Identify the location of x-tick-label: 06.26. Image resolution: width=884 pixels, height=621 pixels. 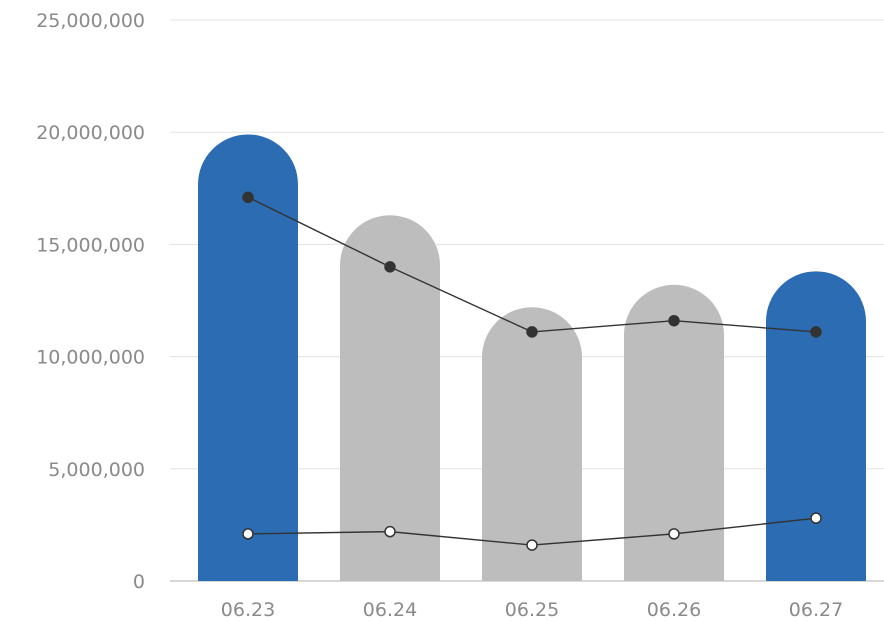
(674, 610).